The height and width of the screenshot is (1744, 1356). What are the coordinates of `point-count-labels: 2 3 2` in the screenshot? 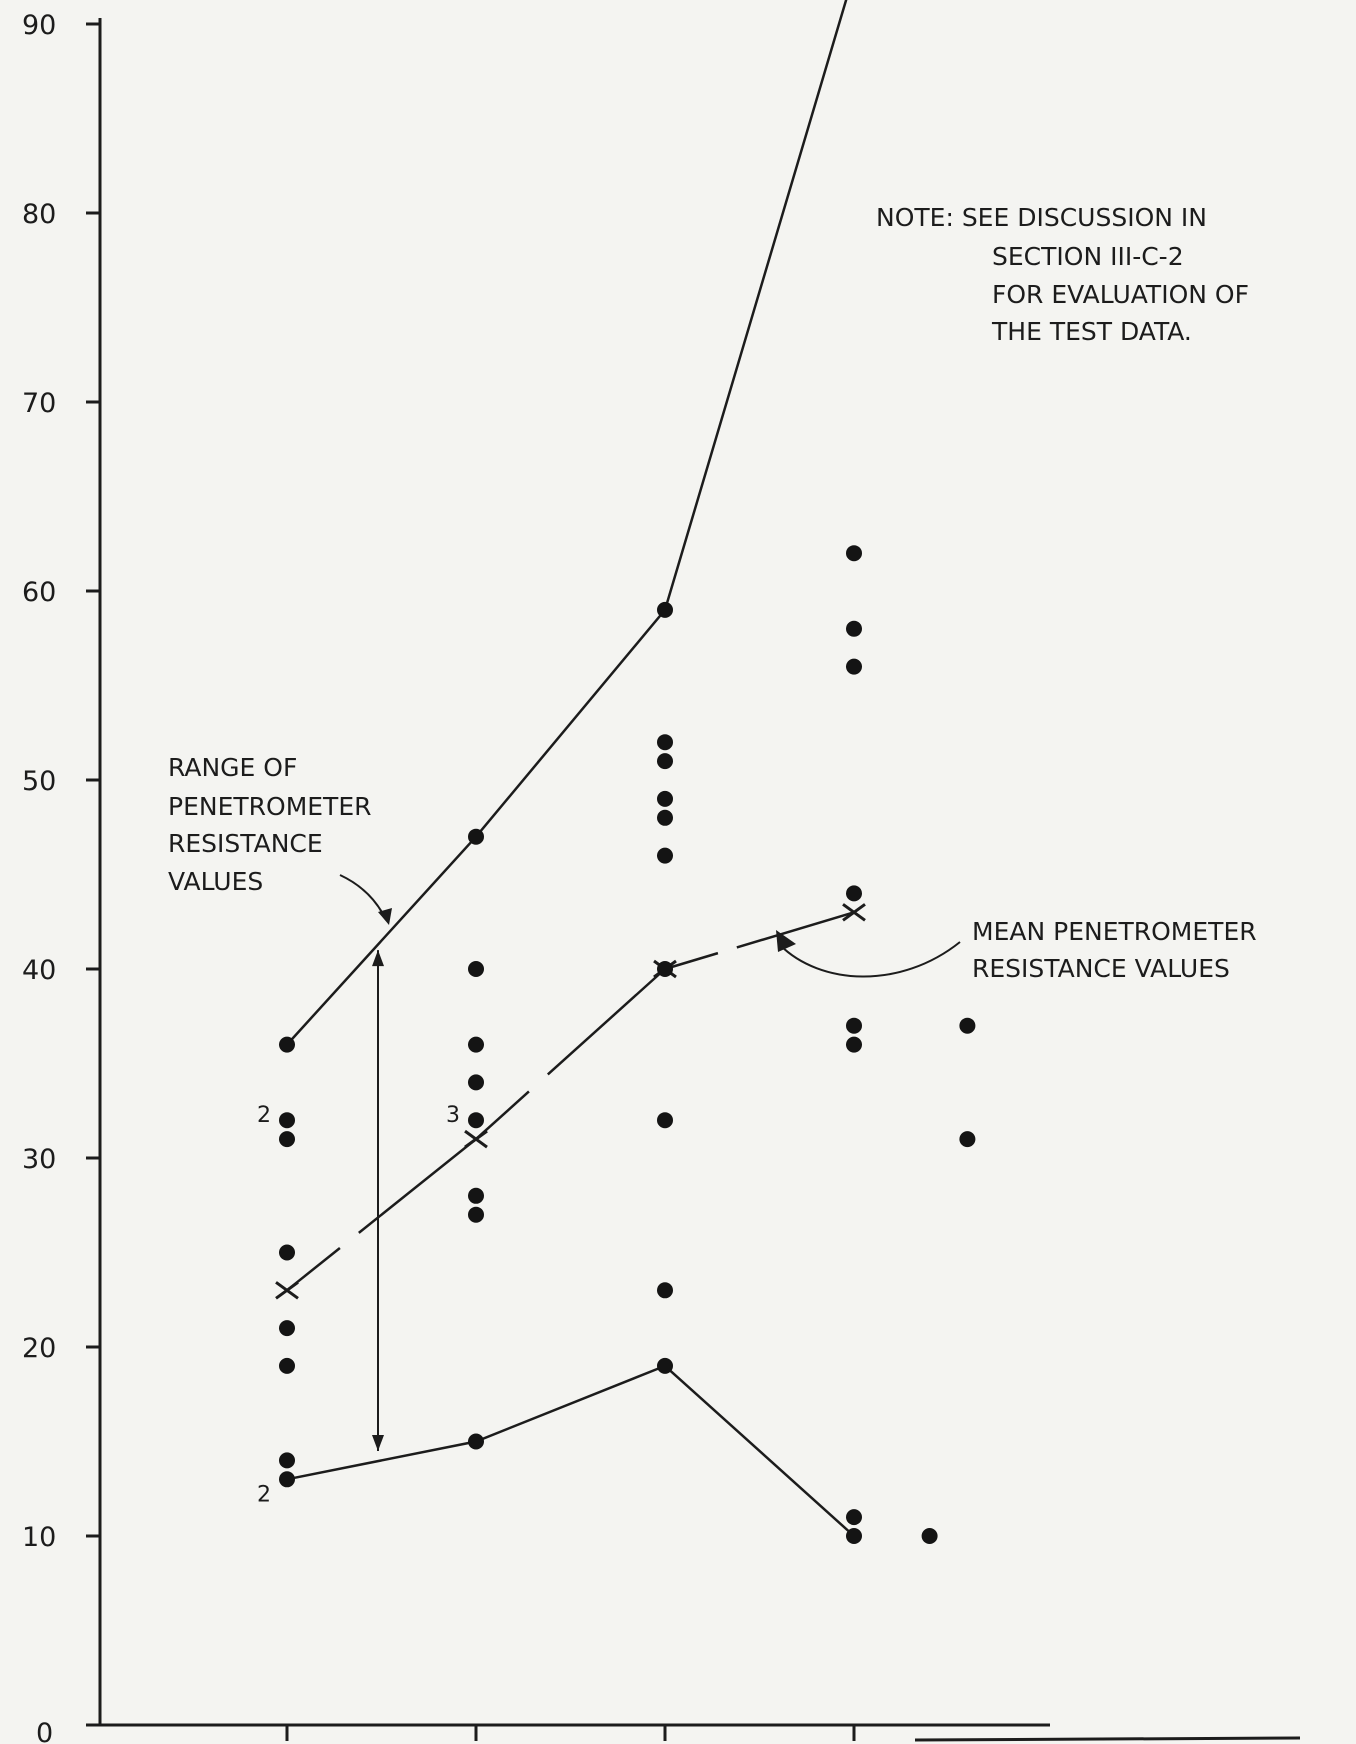 It's located at (358, 1305).